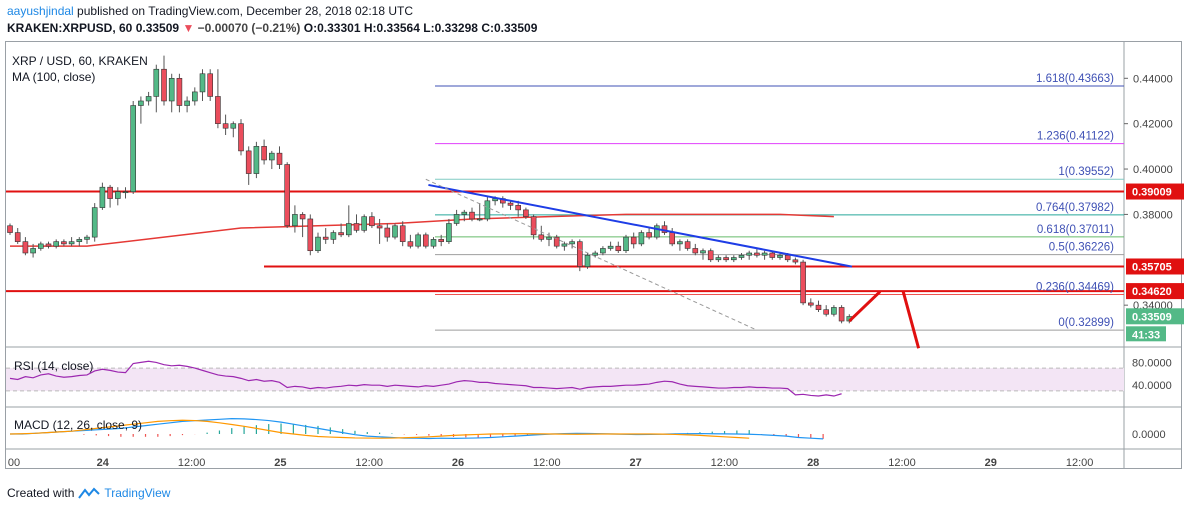  I want to click on macd-pane: 0.0000, so click(587, 429).